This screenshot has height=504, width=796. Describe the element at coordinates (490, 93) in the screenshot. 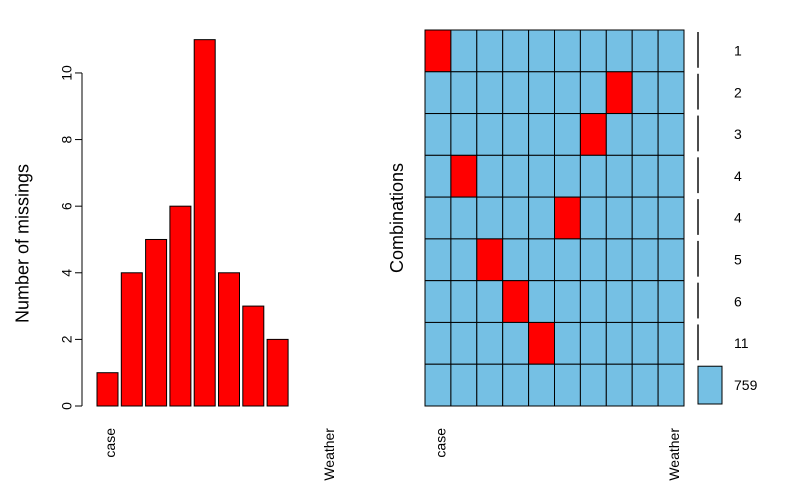

I see `heatmap-cell-r1-c2` at that location.